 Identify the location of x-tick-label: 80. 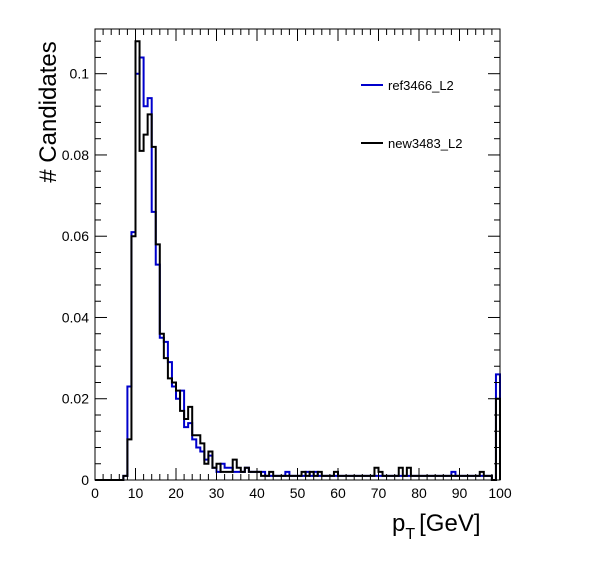
(419, 493).